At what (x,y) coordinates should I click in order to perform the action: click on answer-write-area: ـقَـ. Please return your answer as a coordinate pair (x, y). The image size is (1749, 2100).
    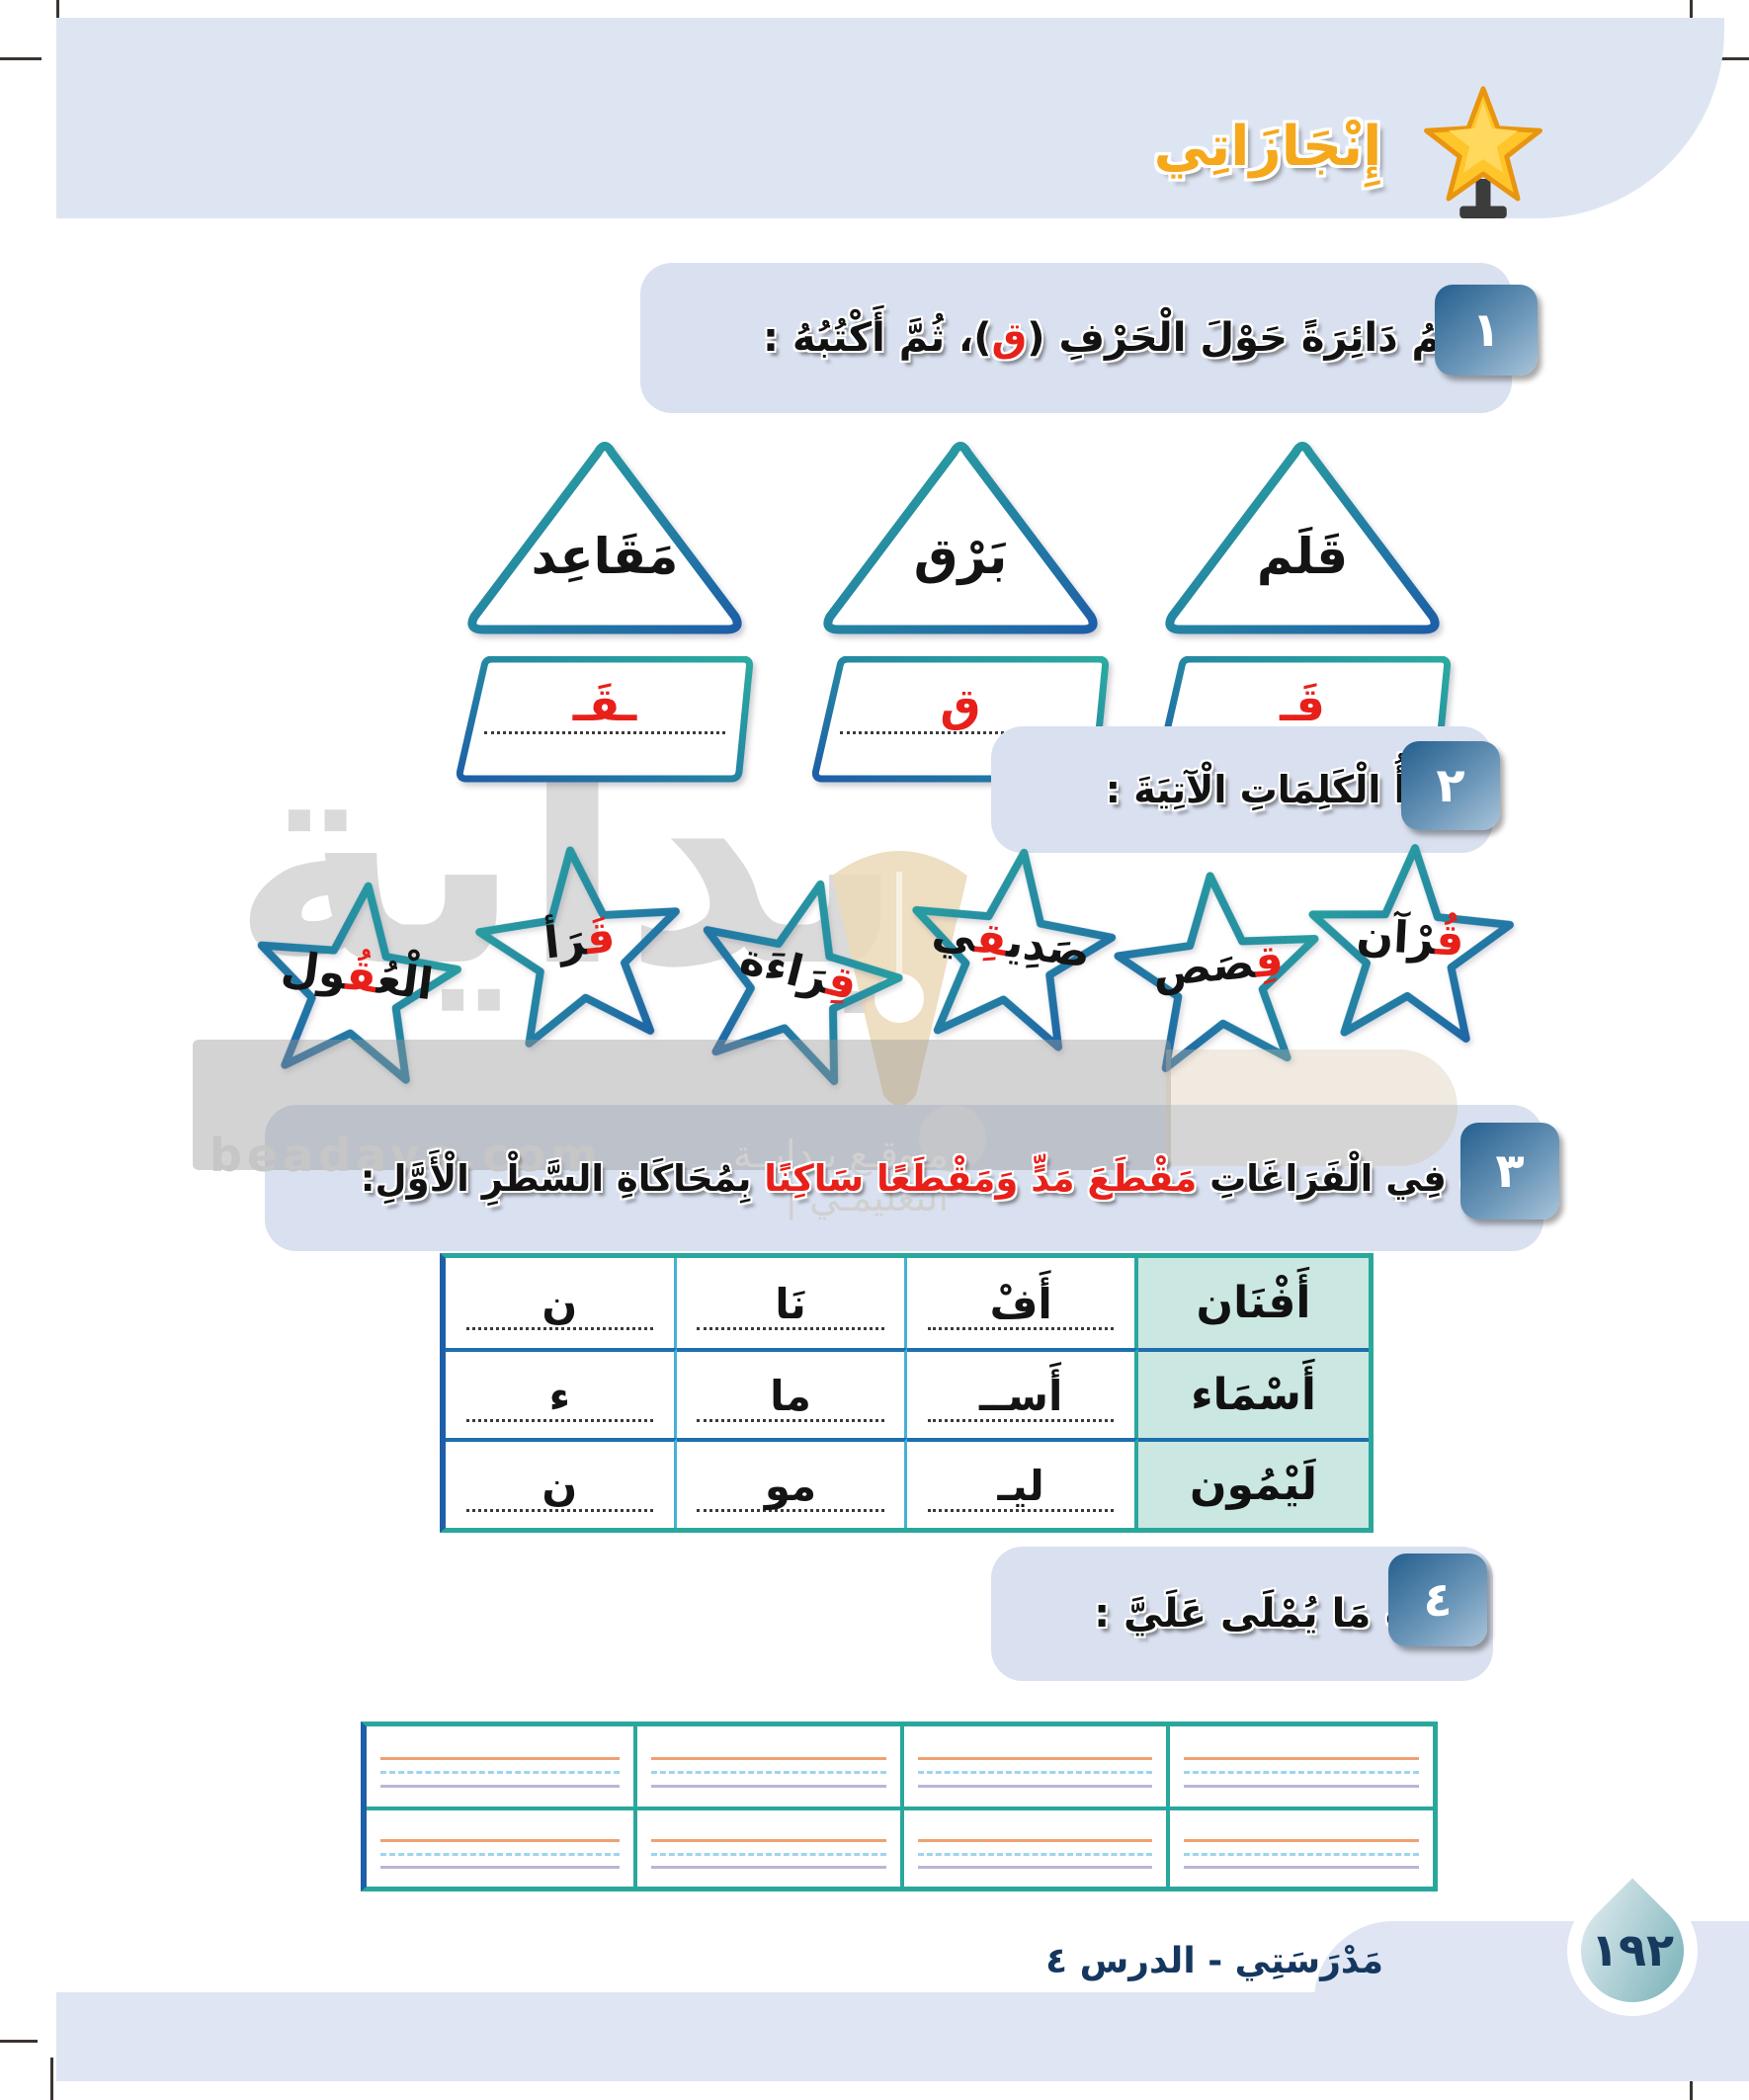
    Looking at the image, I should click on (604, 712).